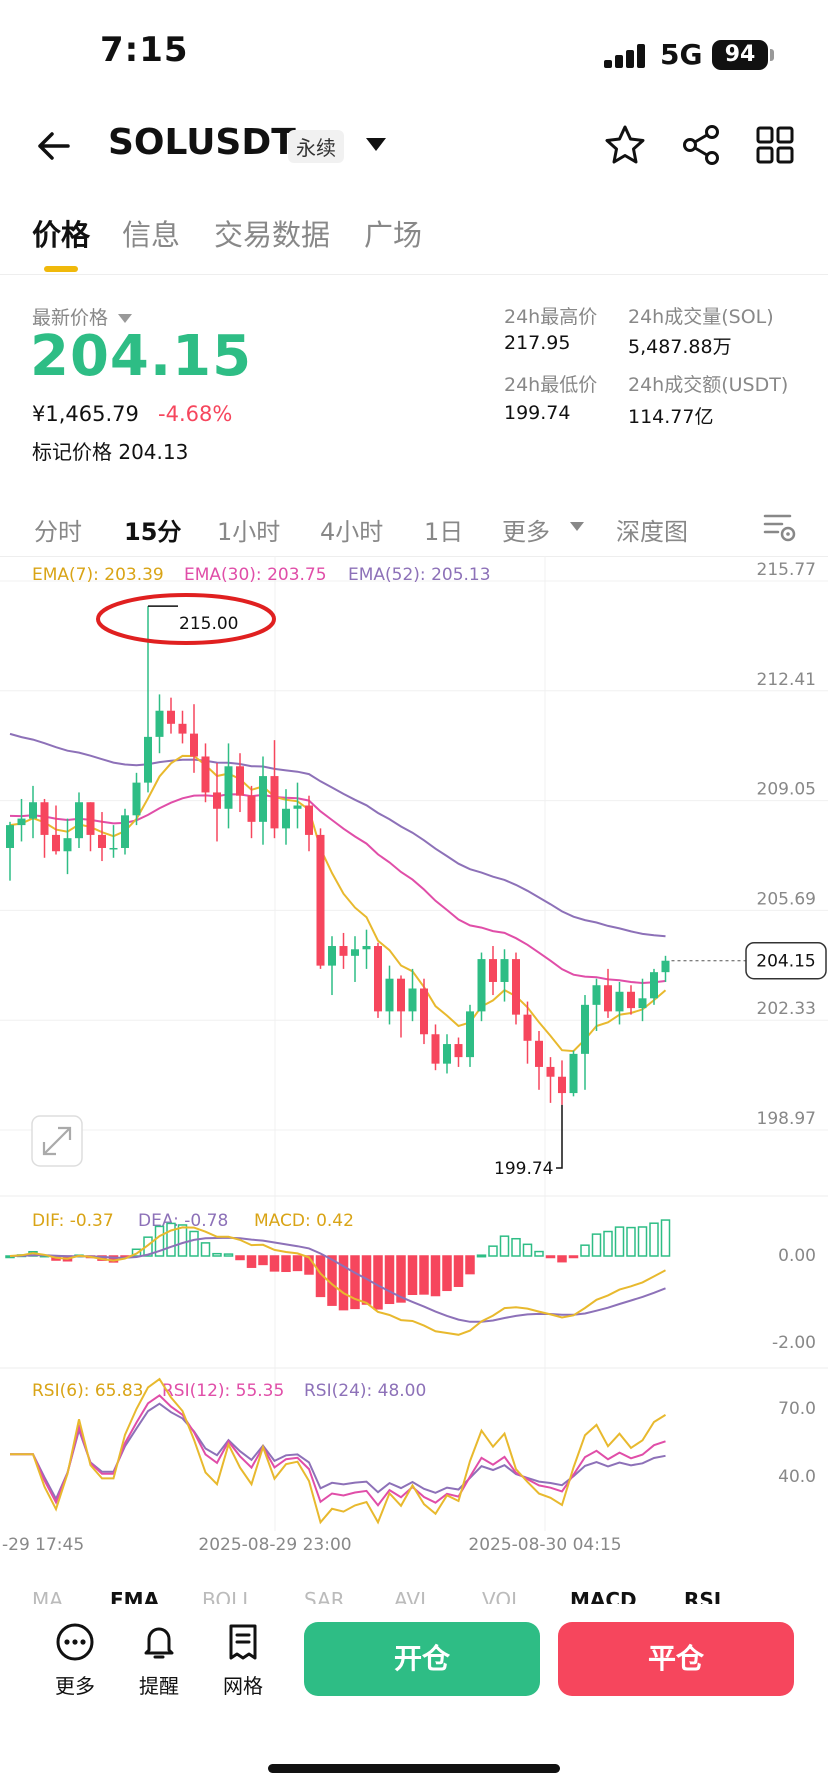 This screenshot has width=828, height=1792. Describe the element at coordinates (324, 1596) in the screenshot. I see `indicator-sar: SAR` at that location.